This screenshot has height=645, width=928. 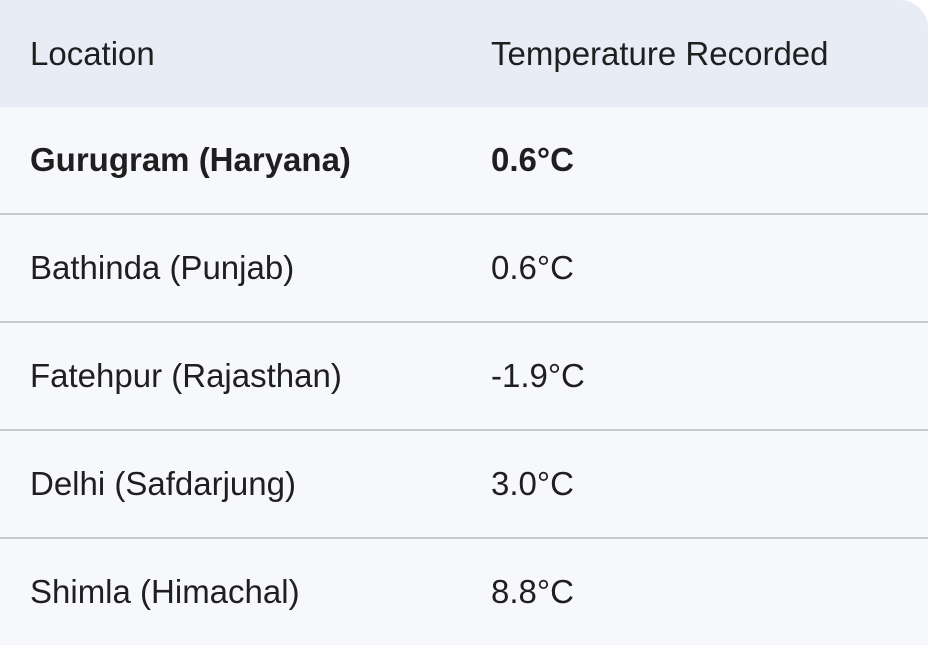 What do you see at coordinates (660, 53) in the screenshot?
I see `header-temperature: Temperature Recorded` at bounding box center [660, 53].